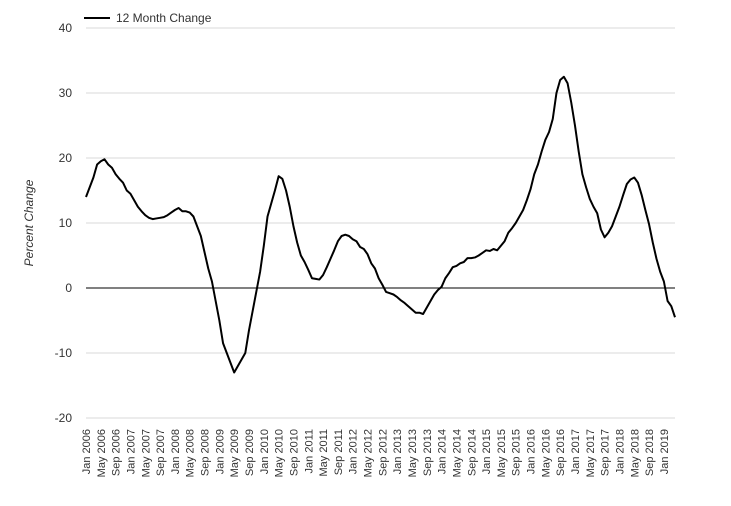  Describe the element at coordinates (620, 451) in the screenshot. I see `x-tick-label: Jan 2018` at that location.